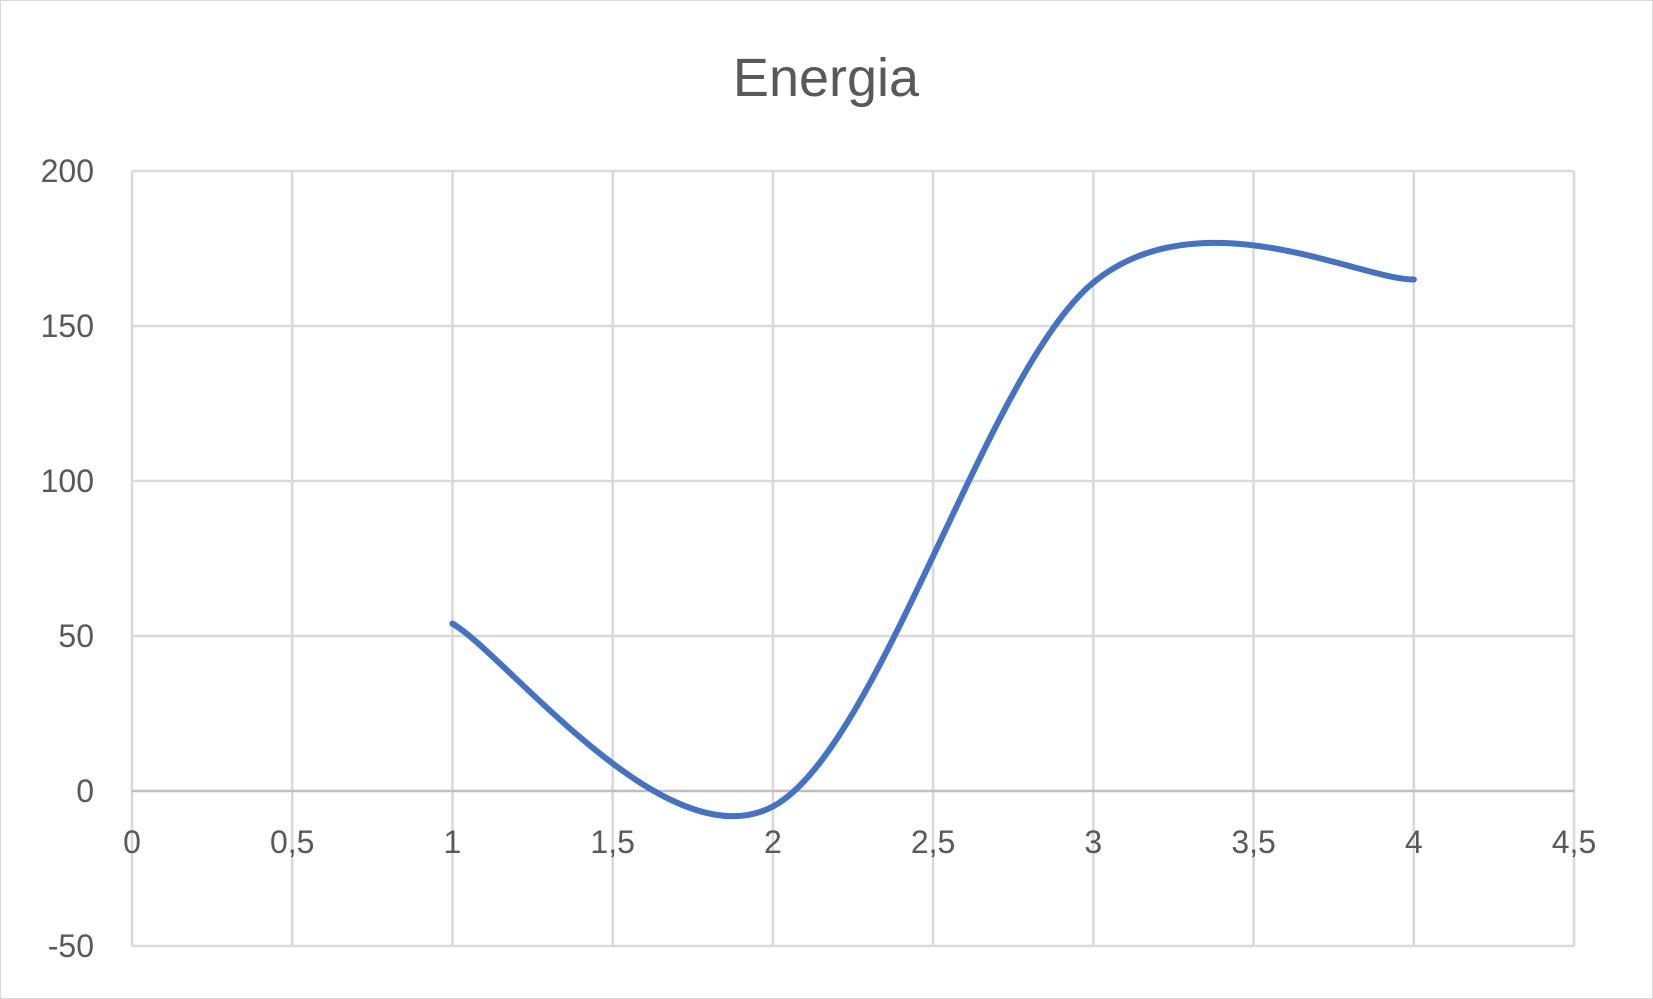  I want to click on x-tick-label: 1,5, so click(612, 842).